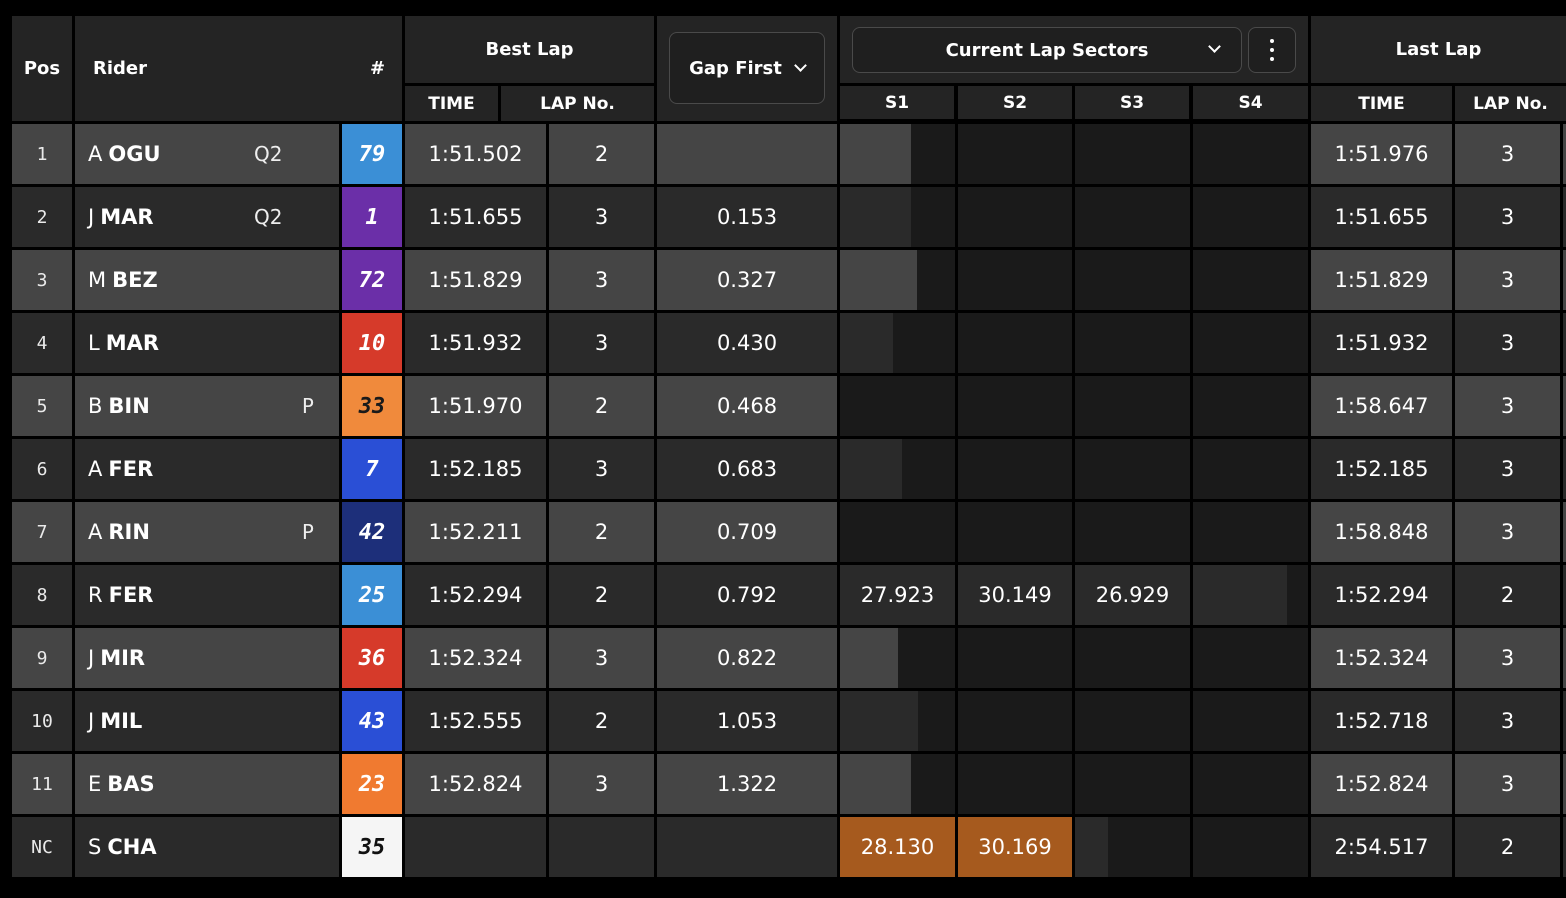 Image resolution: width=1566 pixels, height=898 pixels. Describe the element at coordinates (372, 469) in the screenshot. I see `rider-number-badge: 7` at that location.